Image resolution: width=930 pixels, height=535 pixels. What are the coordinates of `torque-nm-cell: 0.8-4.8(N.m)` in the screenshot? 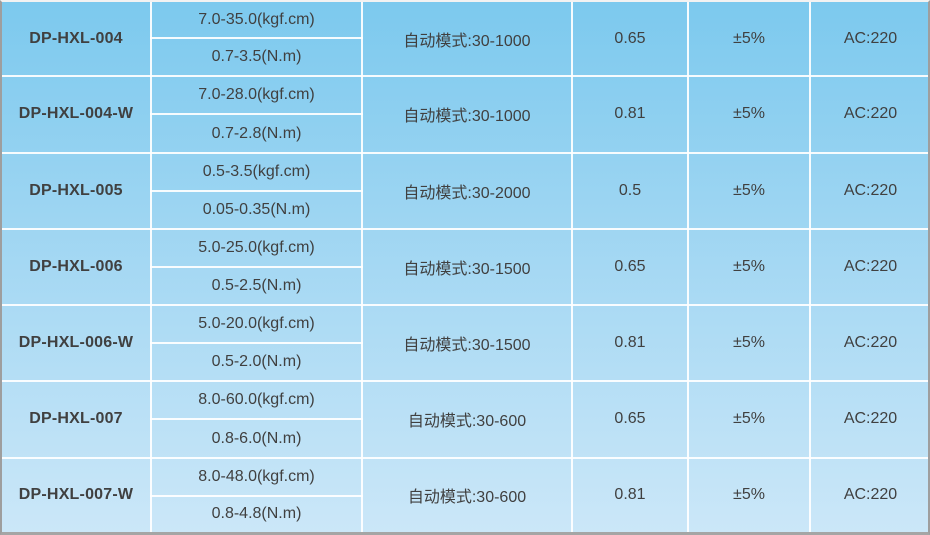 It's located at (256, 513).